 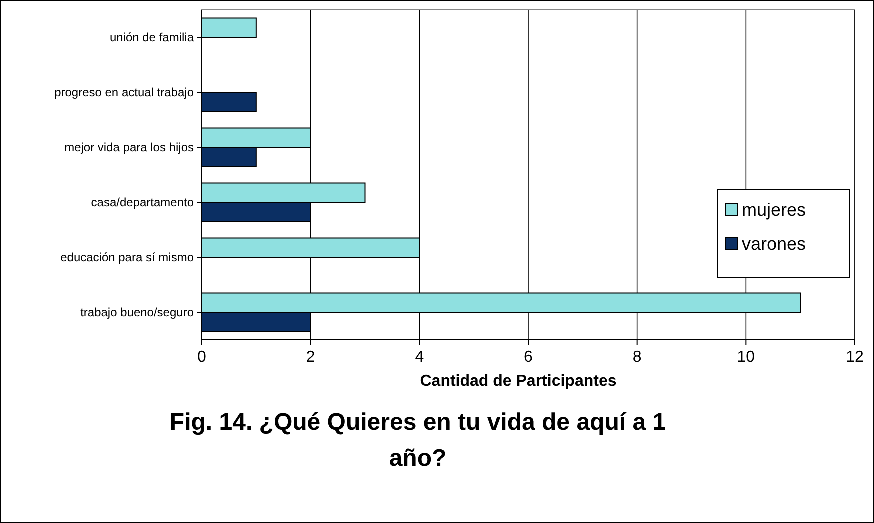 What do you see at coordinates (746, 357) in the screenshot?
I see `x-tick-label: 10` at bounding box center [746, 357].